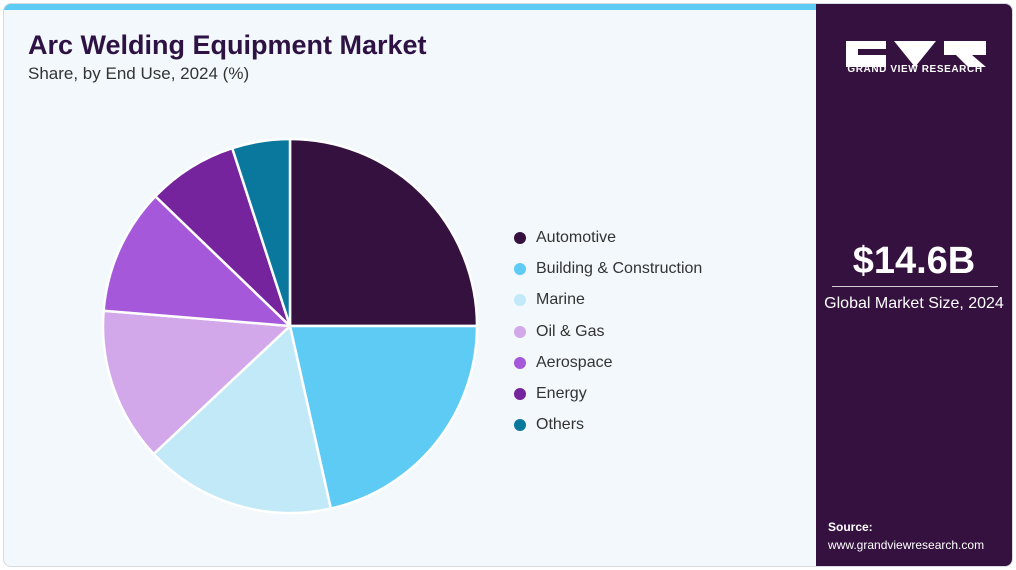  I want to click on brand-name: GRAND VIEW RESEARCH, so click(915, 69).